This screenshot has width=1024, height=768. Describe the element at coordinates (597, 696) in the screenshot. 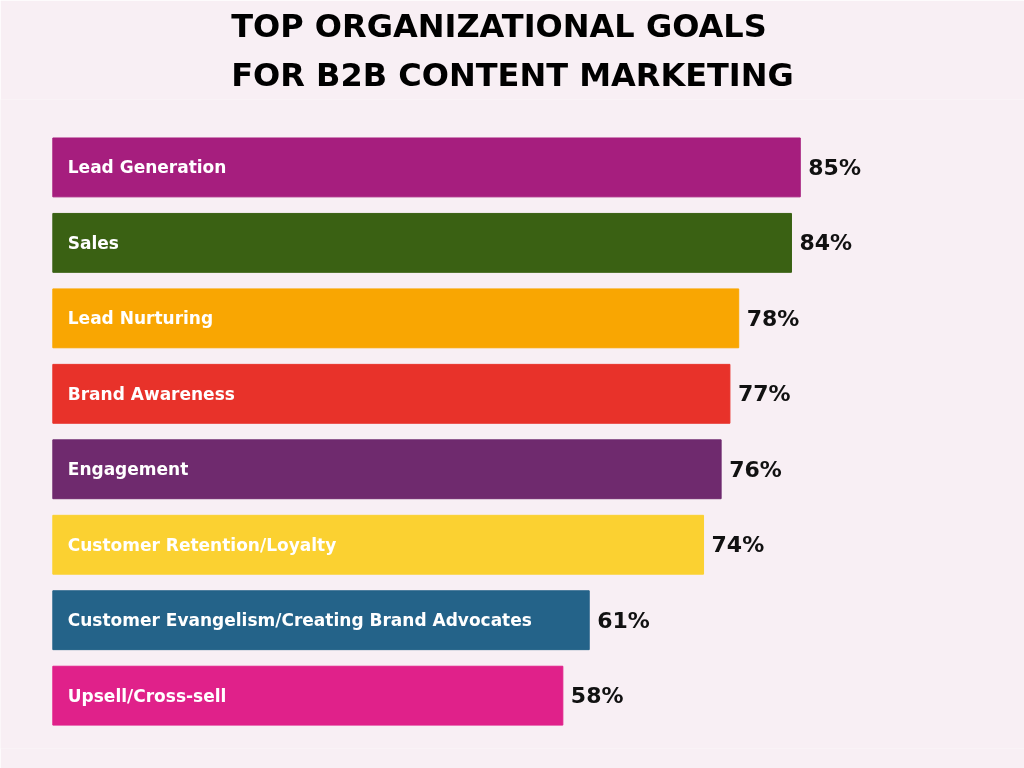

I see `data-label: 58%` at that location.